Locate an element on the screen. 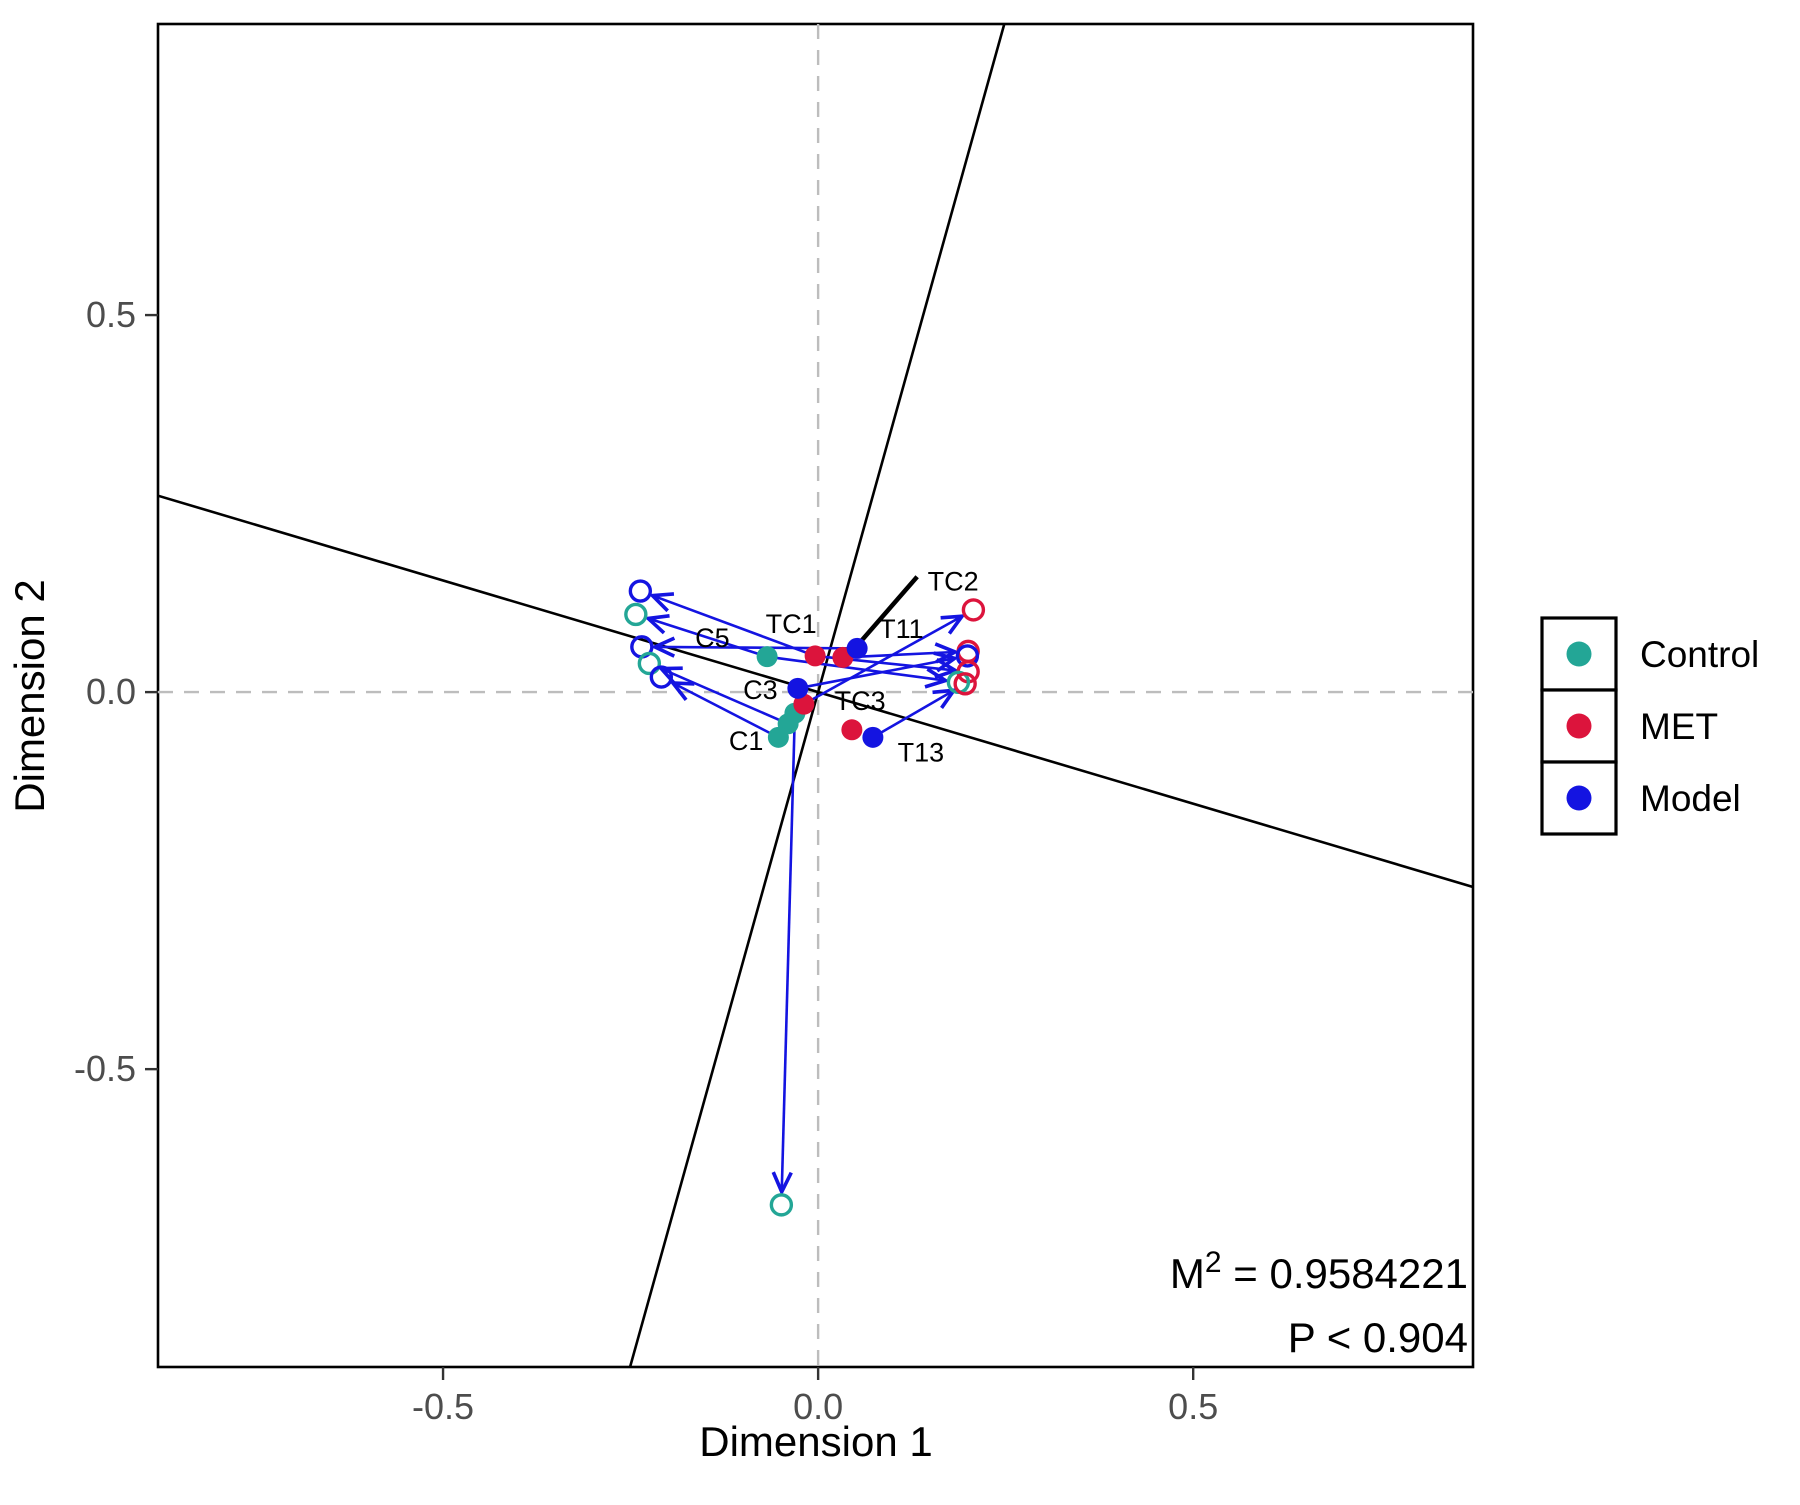 The image size is (1800, 1505). legend-cell-met is located at coordinates (1579, 726).